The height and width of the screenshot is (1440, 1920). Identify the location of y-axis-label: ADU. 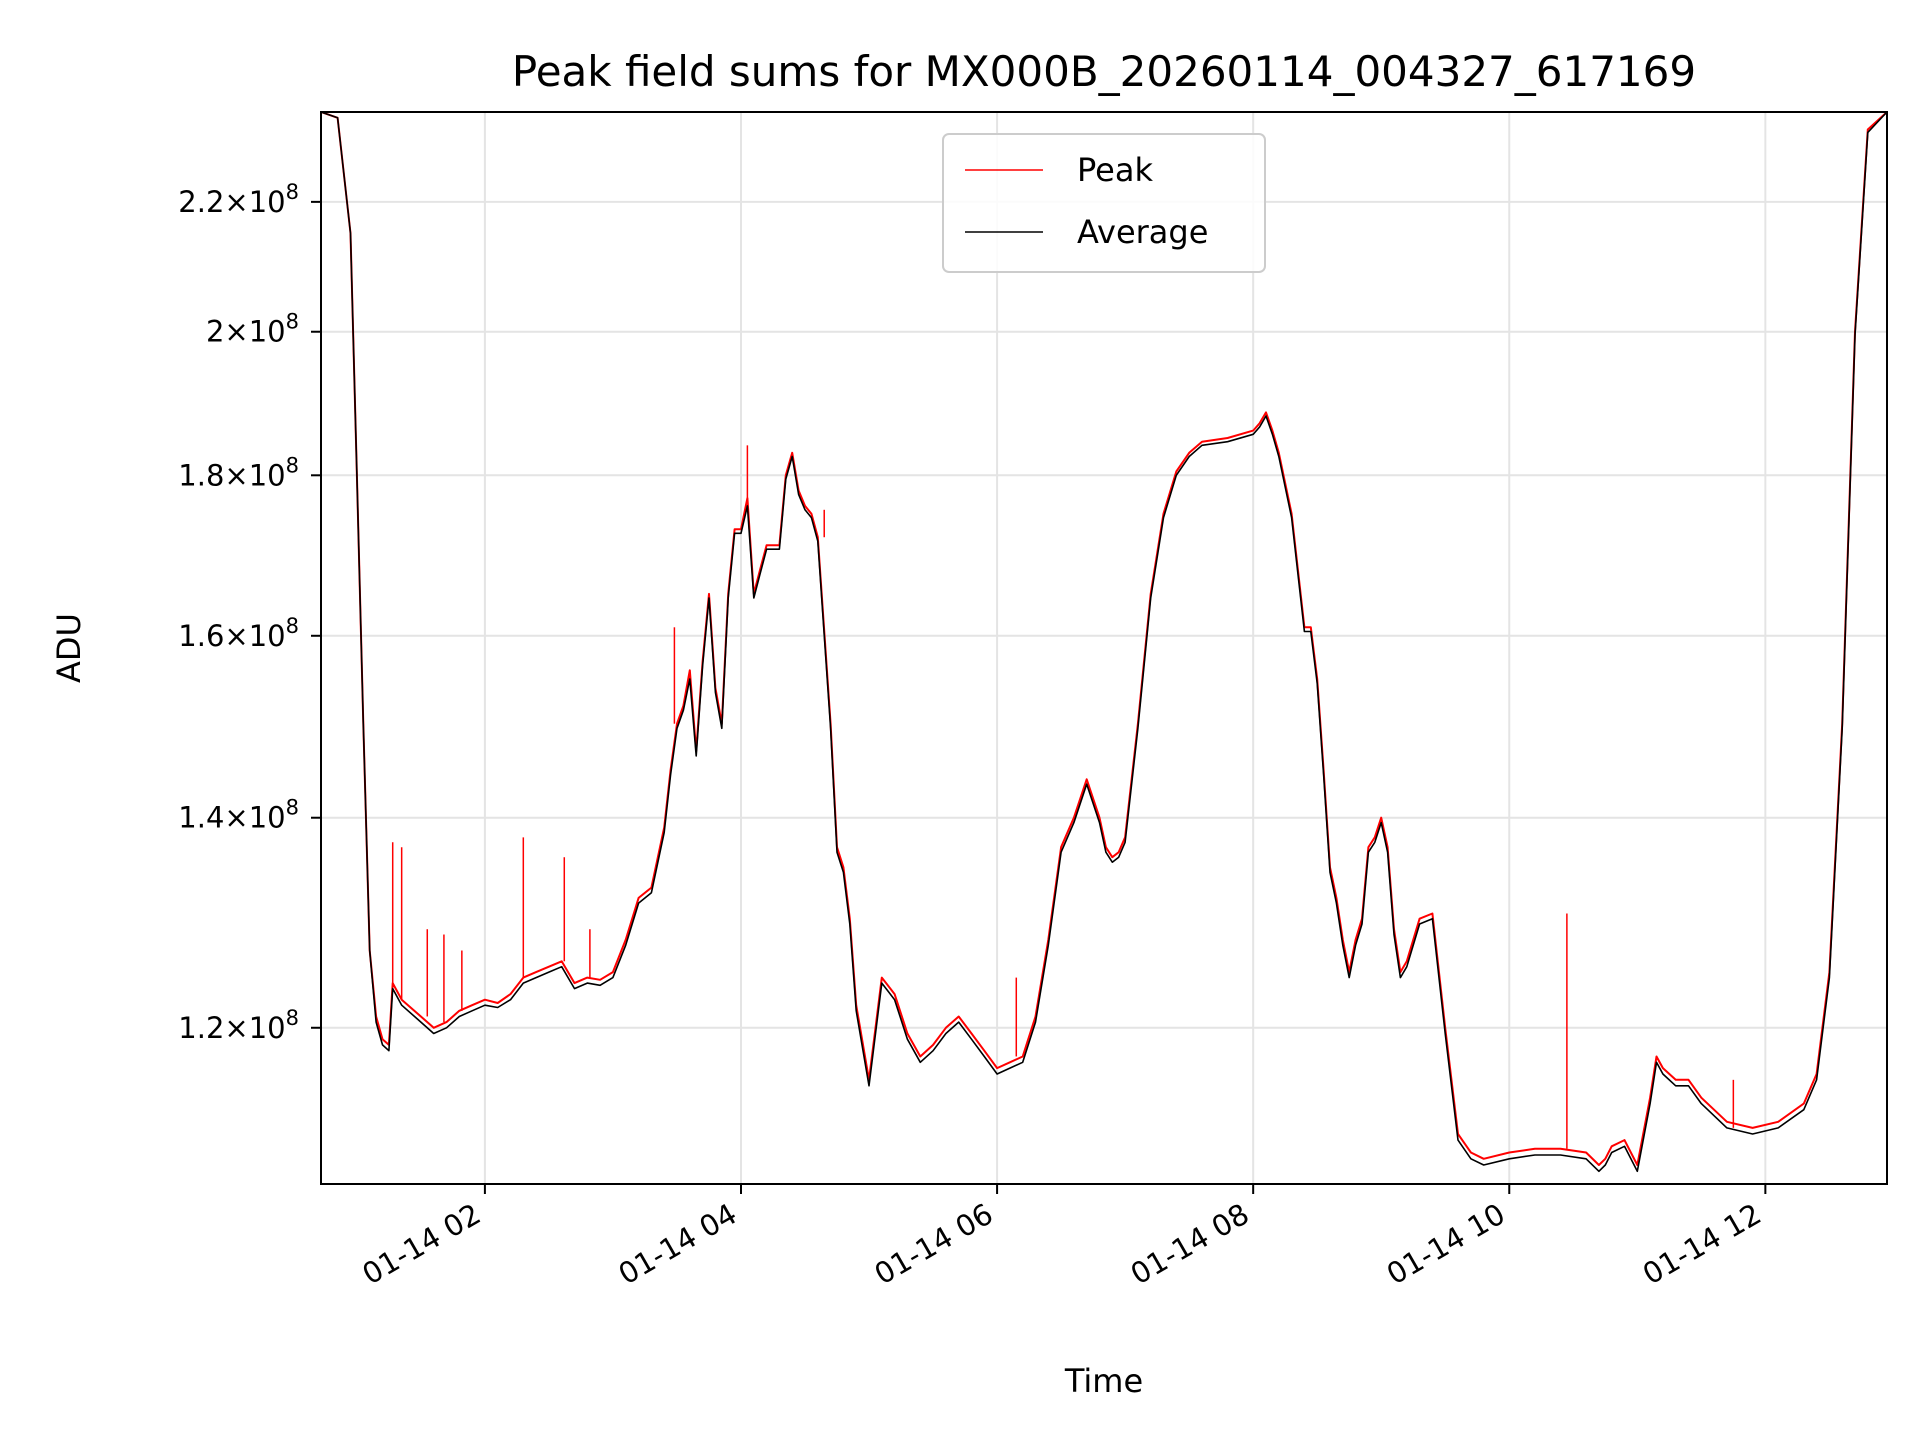
(69, 648).